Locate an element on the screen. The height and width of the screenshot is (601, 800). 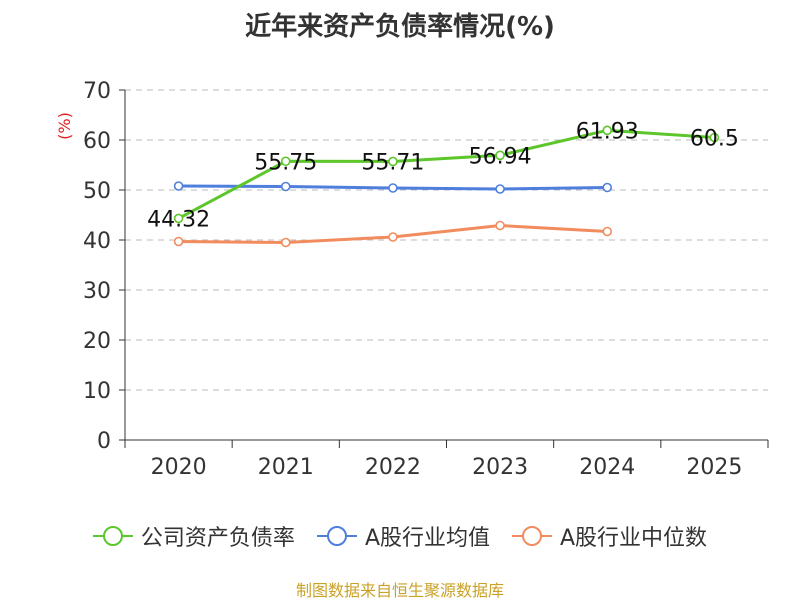
data-label: 61.93 is located at coordinates (607, 131).